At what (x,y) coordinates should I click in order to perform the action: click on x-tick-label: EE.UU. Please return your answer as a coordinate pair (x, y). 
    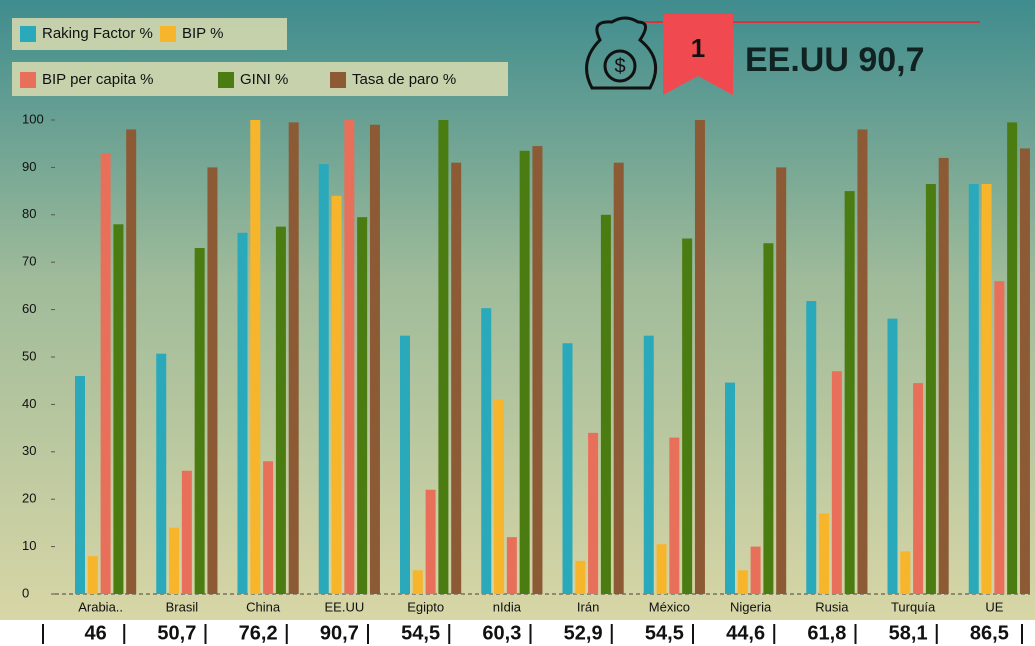
    Looking at the image, I should click on (345, 606).